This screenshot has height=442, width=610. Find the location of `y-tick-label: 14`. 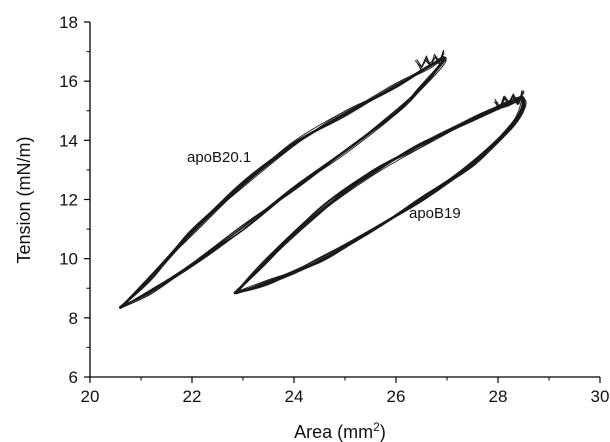

y-tick-label: 14 is located at coordinates (68, 140).